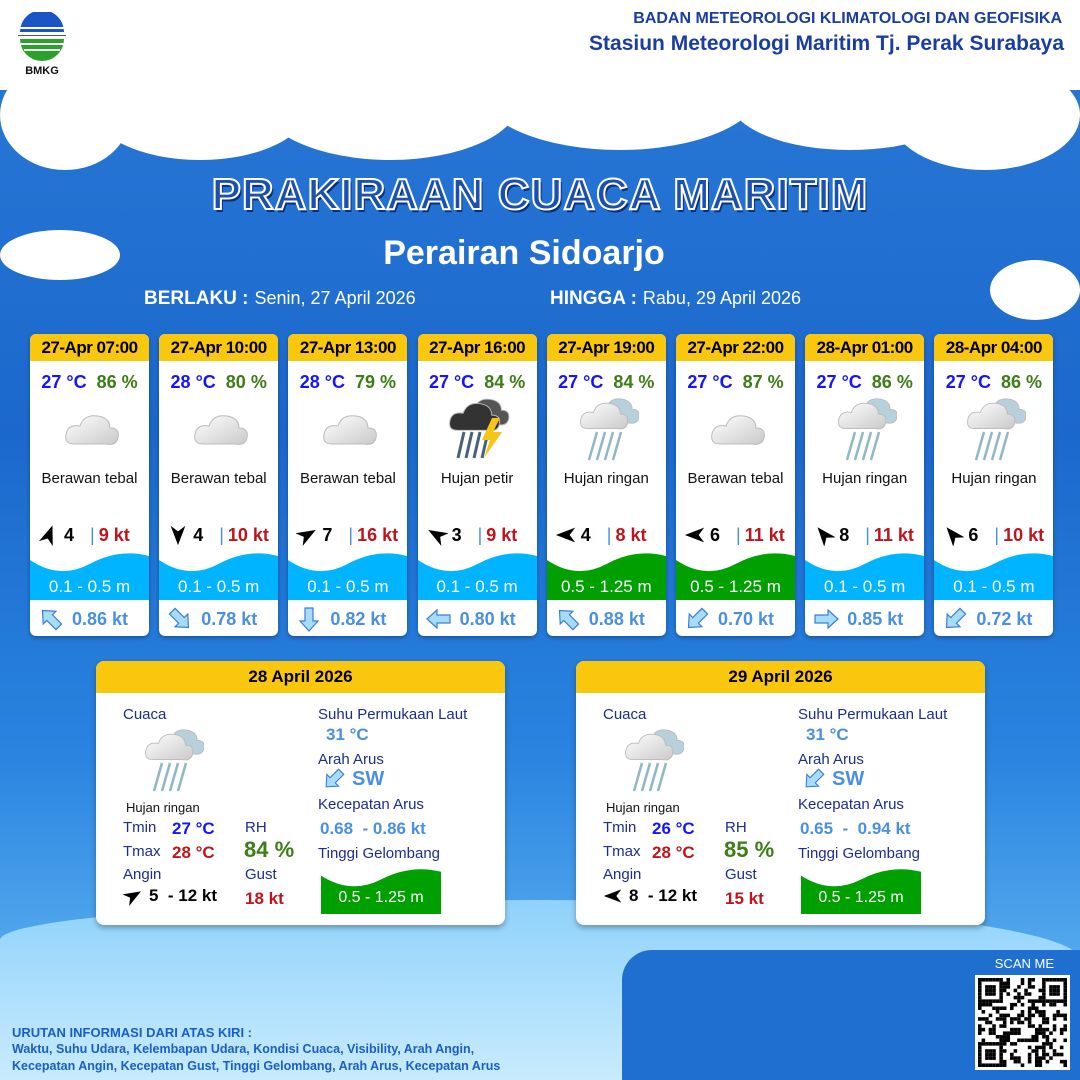  I want to click on gust-speed: 16 kt, so click(378, 534).